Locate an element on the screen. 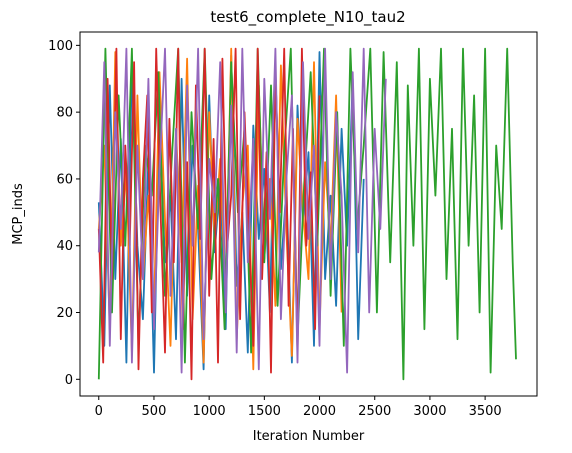  x-tick-label: 500 is located at coordinates (154, 411).